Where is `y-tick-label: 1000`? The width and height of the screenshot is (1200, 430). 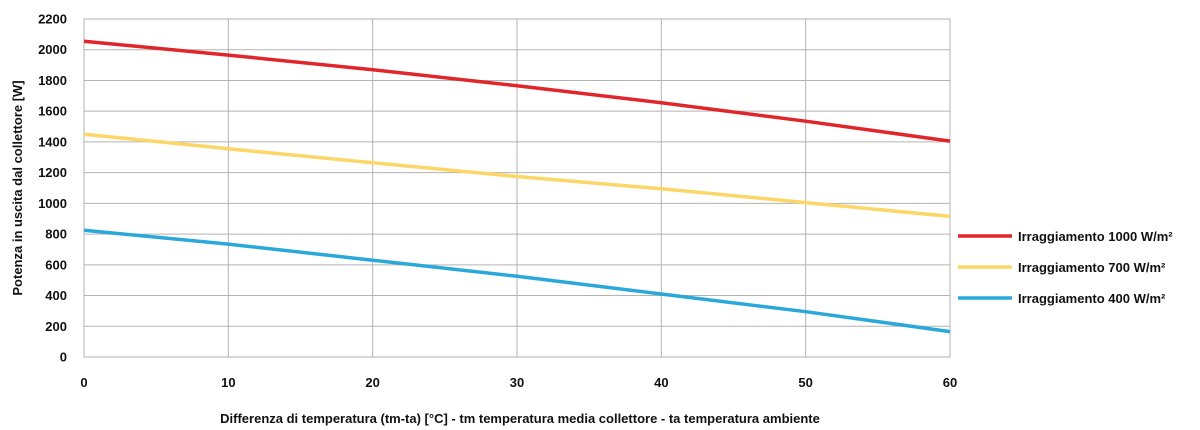
y-tick-label: 1000 is located at coordinates (52, 203).